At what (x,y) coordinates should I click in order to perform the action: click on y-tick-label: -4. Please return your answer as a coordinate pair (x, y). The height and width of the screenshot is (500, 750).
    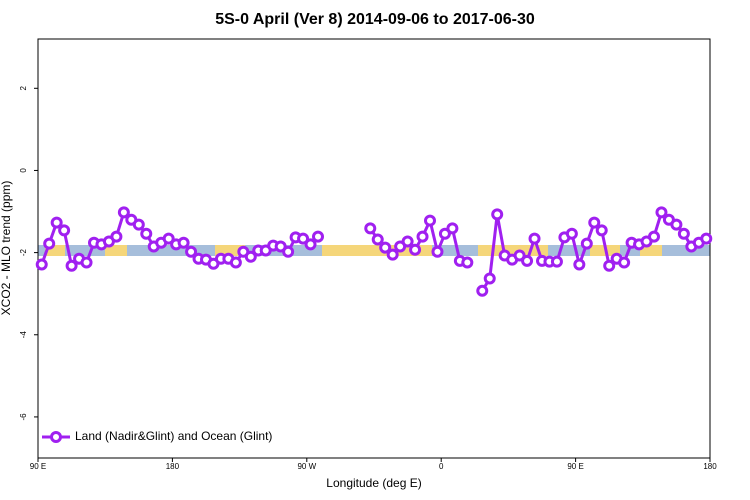
    Looking at the image, I should click on (23, 335).